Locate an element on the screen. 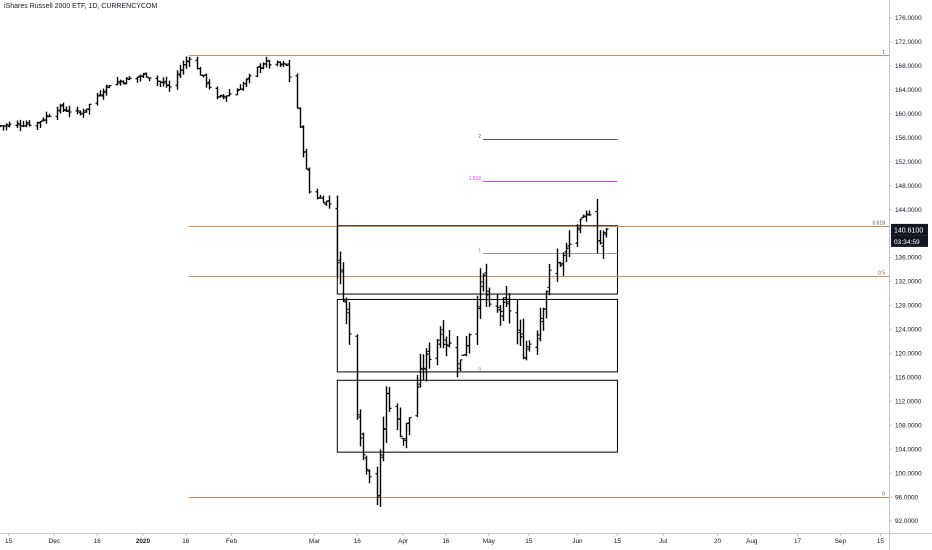 This screenshot has height=550, width=932. time-axis-label: Sep is located at coordinates (841, 541).